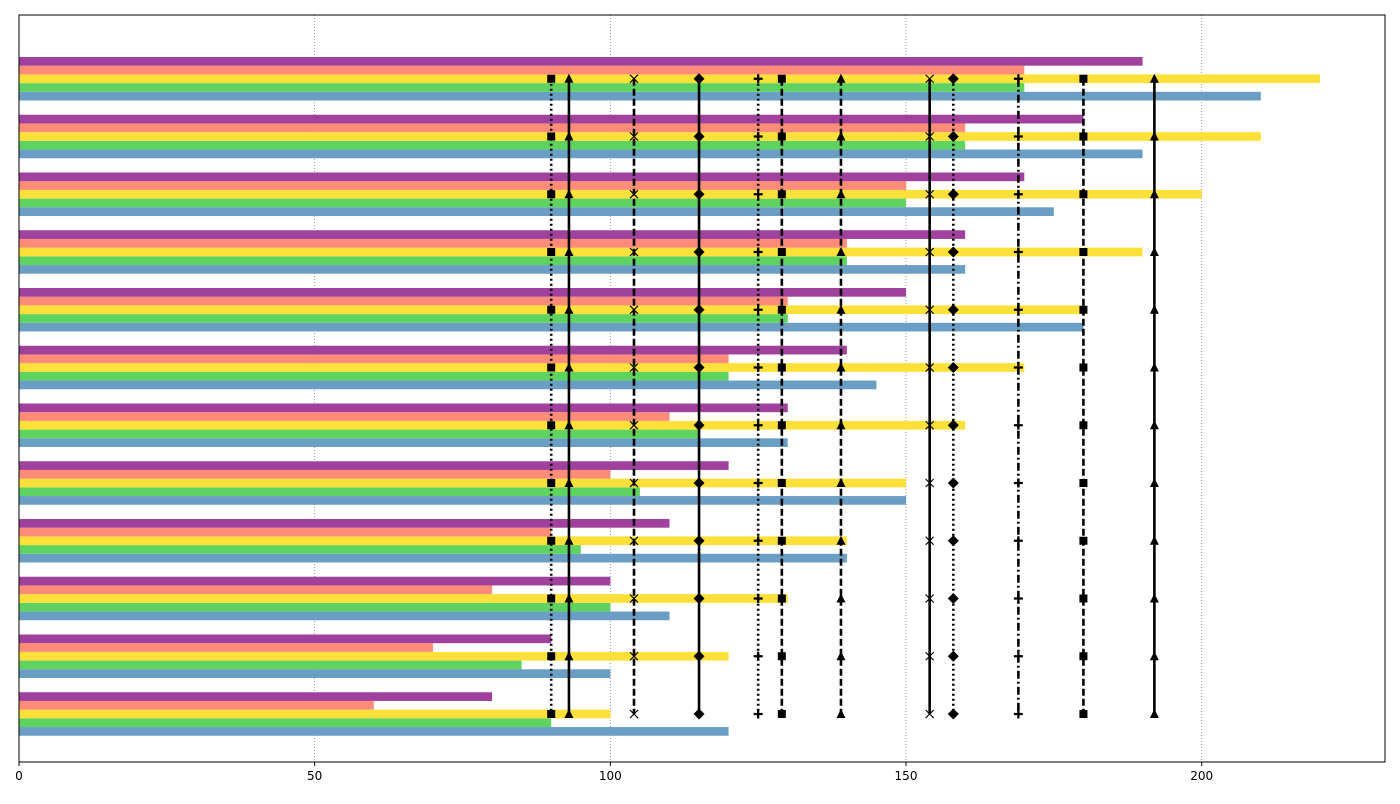 Image resolution: width=1400 pixels, height=804 pixels. I want to click on x-axis-ticks-layer: 0 50 100 150 200, so click(614, 772).